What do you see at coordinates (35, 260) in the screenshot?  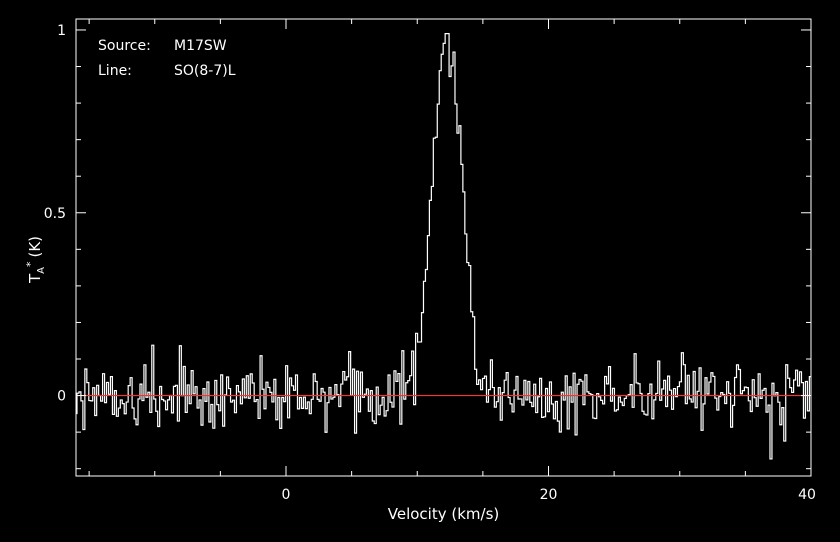 I see `y-axis-label: TA* (K)` at bounding box center [35, 260].